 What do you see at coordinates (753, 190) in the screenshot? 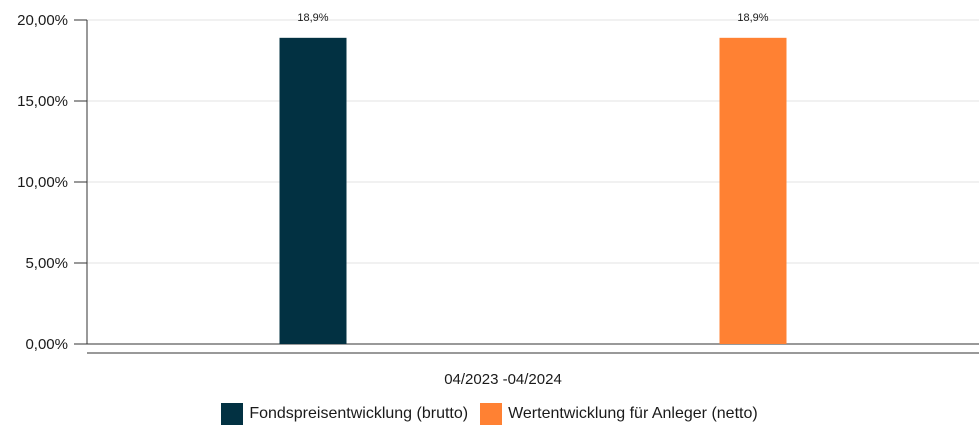
I see `bar-netto` at bounding box center [753, 190].